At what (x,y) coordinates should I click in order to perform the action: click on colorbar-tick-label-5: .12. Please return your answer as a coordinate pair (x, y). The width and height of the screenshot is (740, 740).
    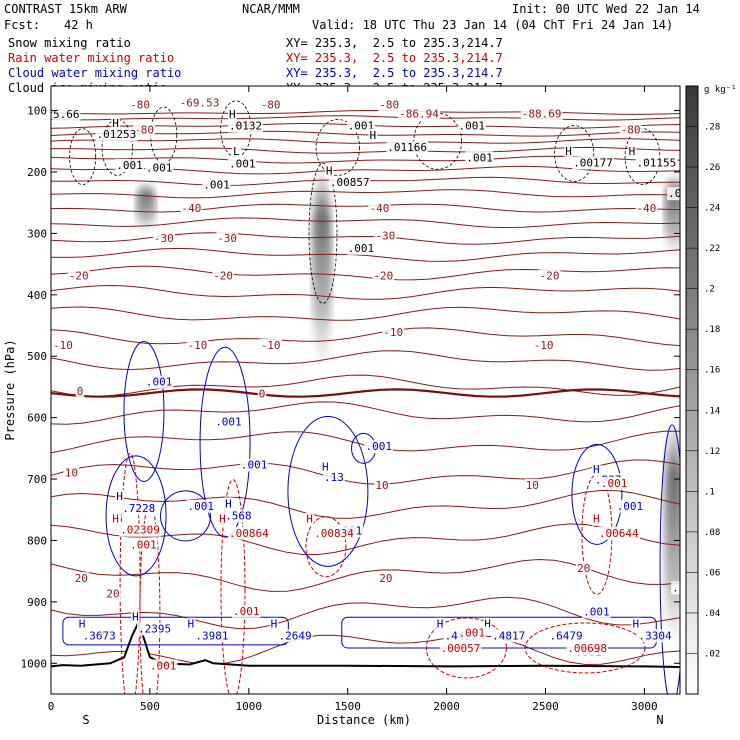
    Looking at the image, I should click on (712, 452).